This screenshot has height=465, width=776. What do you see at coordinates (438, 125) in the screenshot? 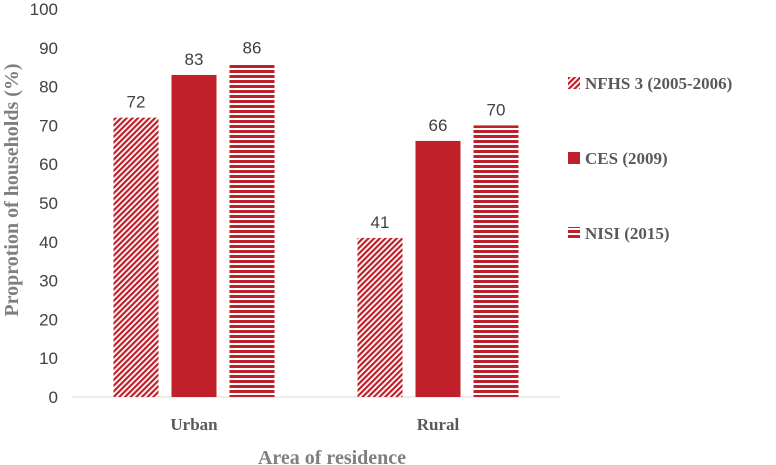
I see `data-label: 66` at bounding box center [438, 125].